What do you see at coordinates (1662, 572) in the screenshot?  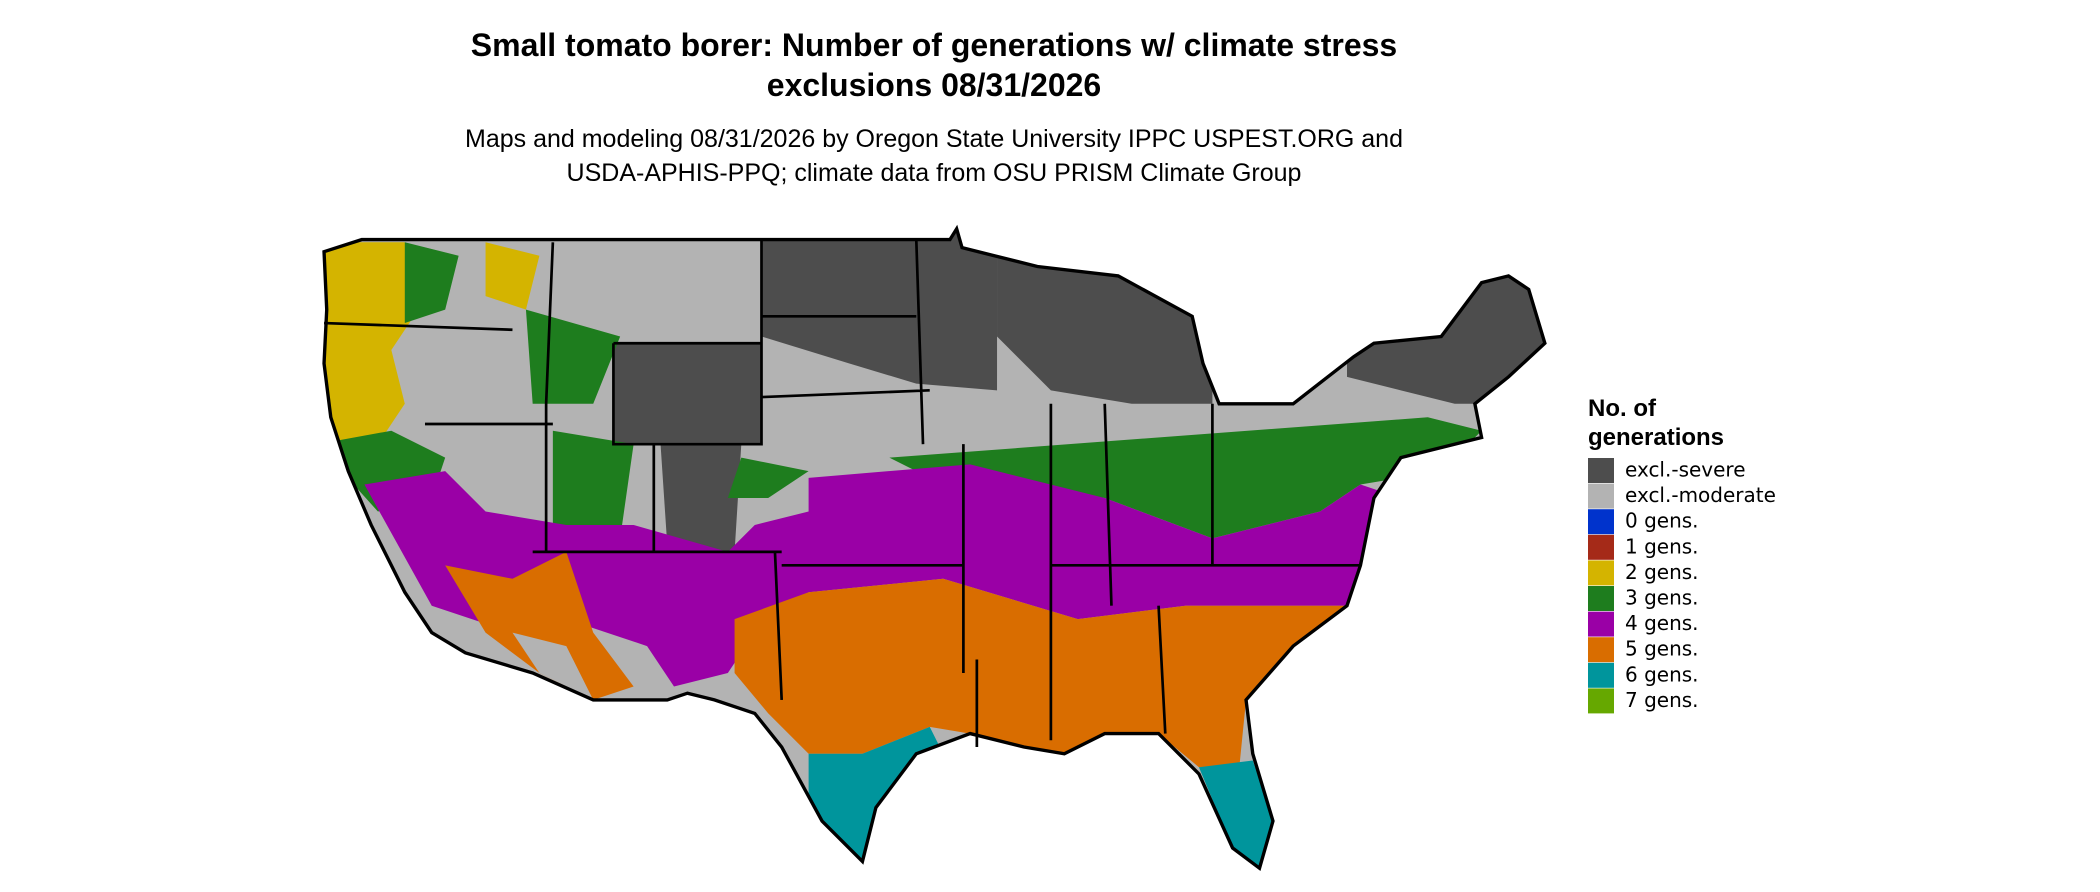 I see `legend-label: 2 gens.` at bounding box center [1662, 572].